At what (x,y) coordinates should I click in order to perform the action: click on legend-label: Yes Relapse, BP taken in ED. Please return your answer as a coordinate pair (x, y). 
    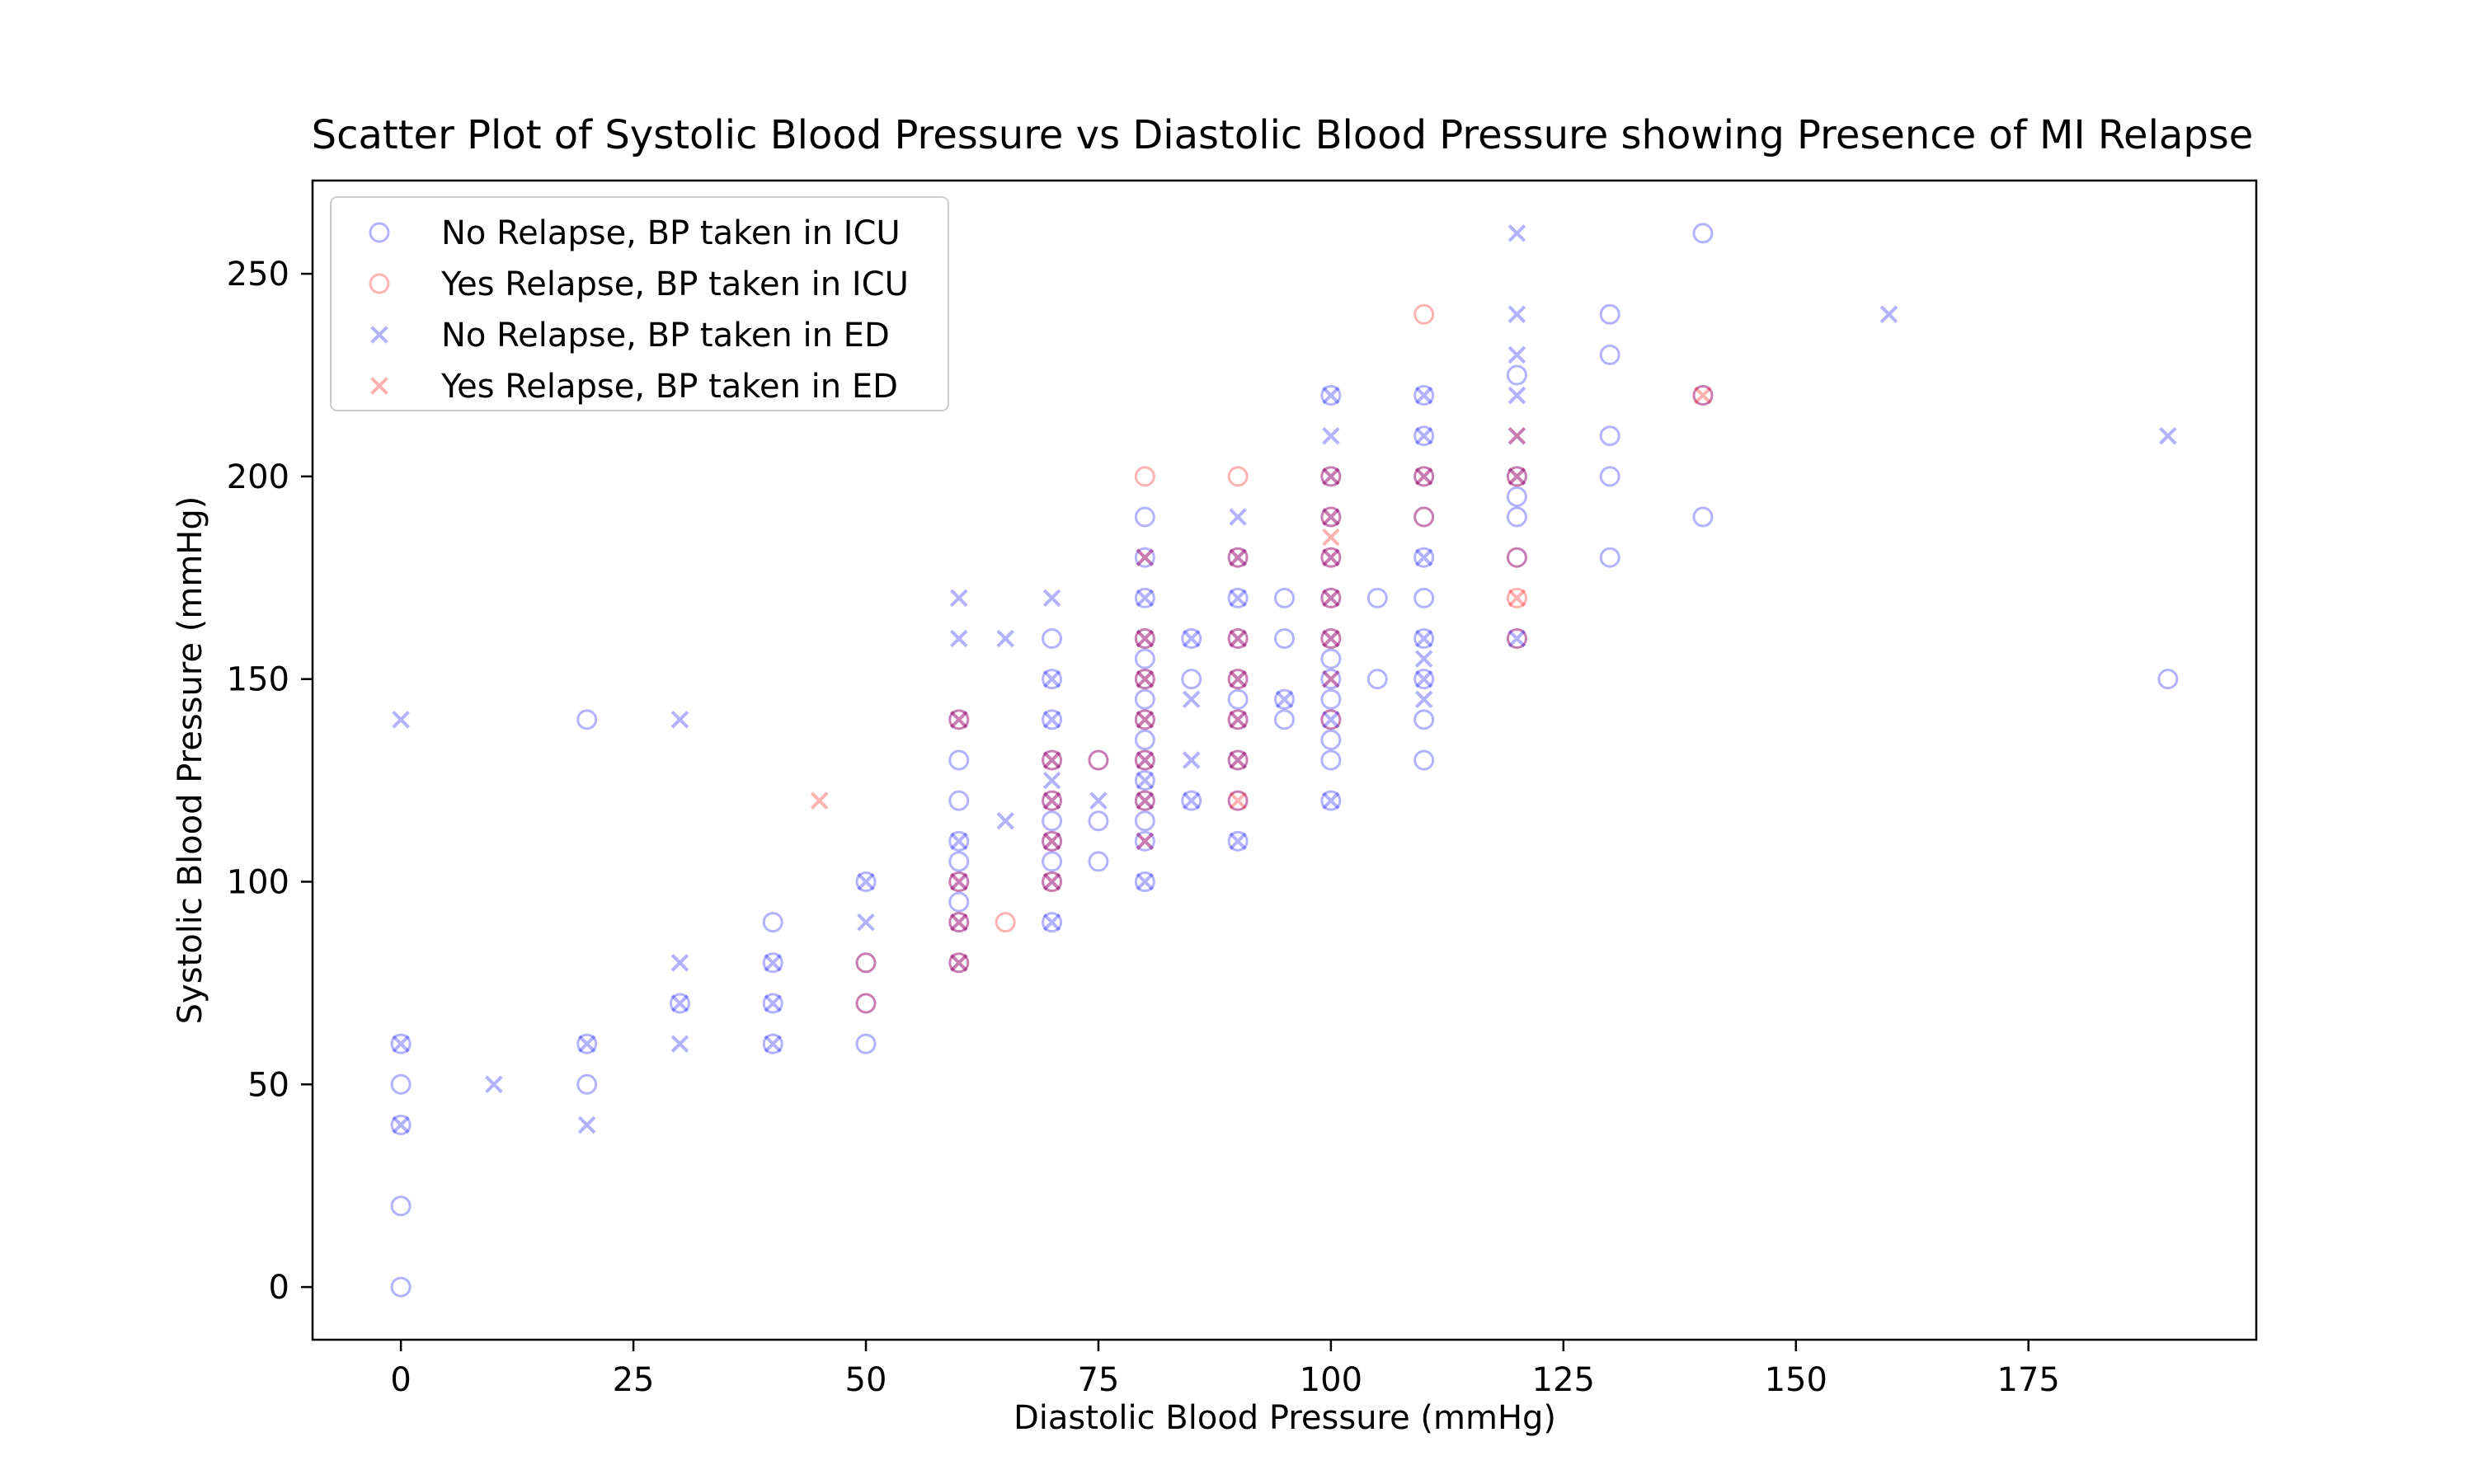
    Looking at the image, I should click on (669, 387).